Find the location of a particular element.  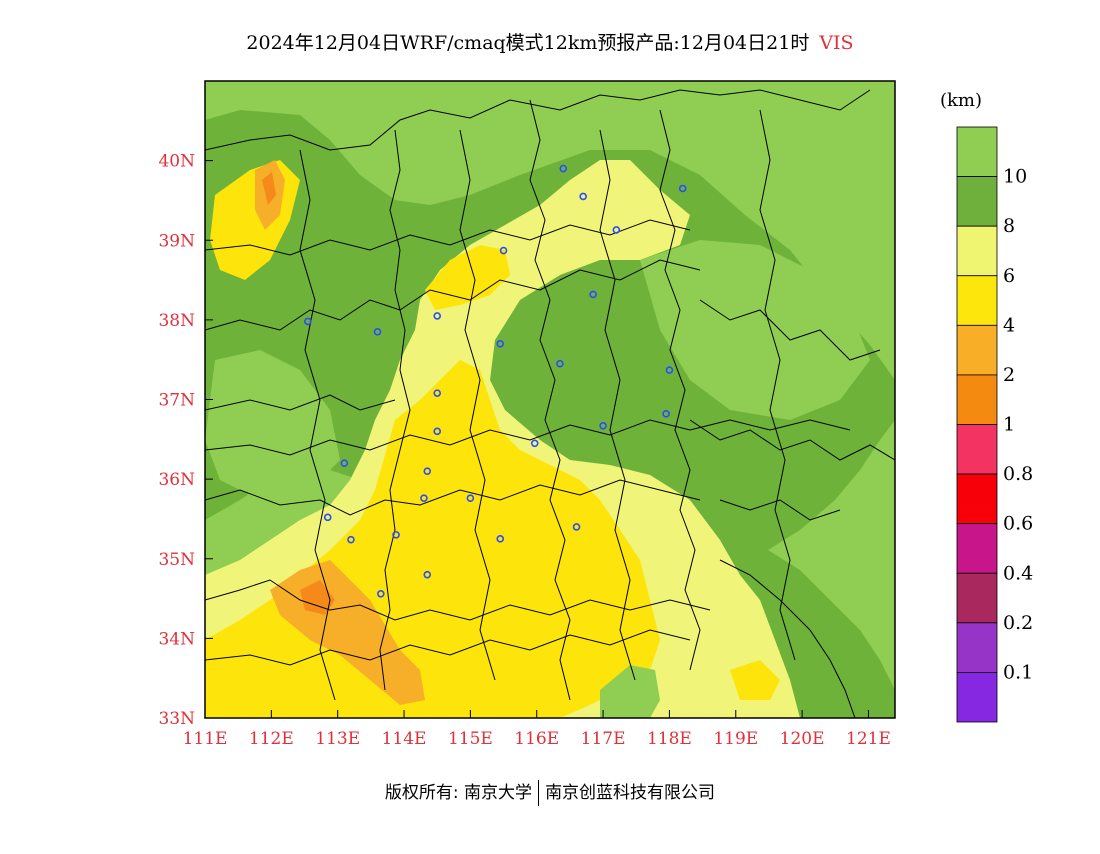

lon-tick-label: 121E is located at coordinates (868, 739).